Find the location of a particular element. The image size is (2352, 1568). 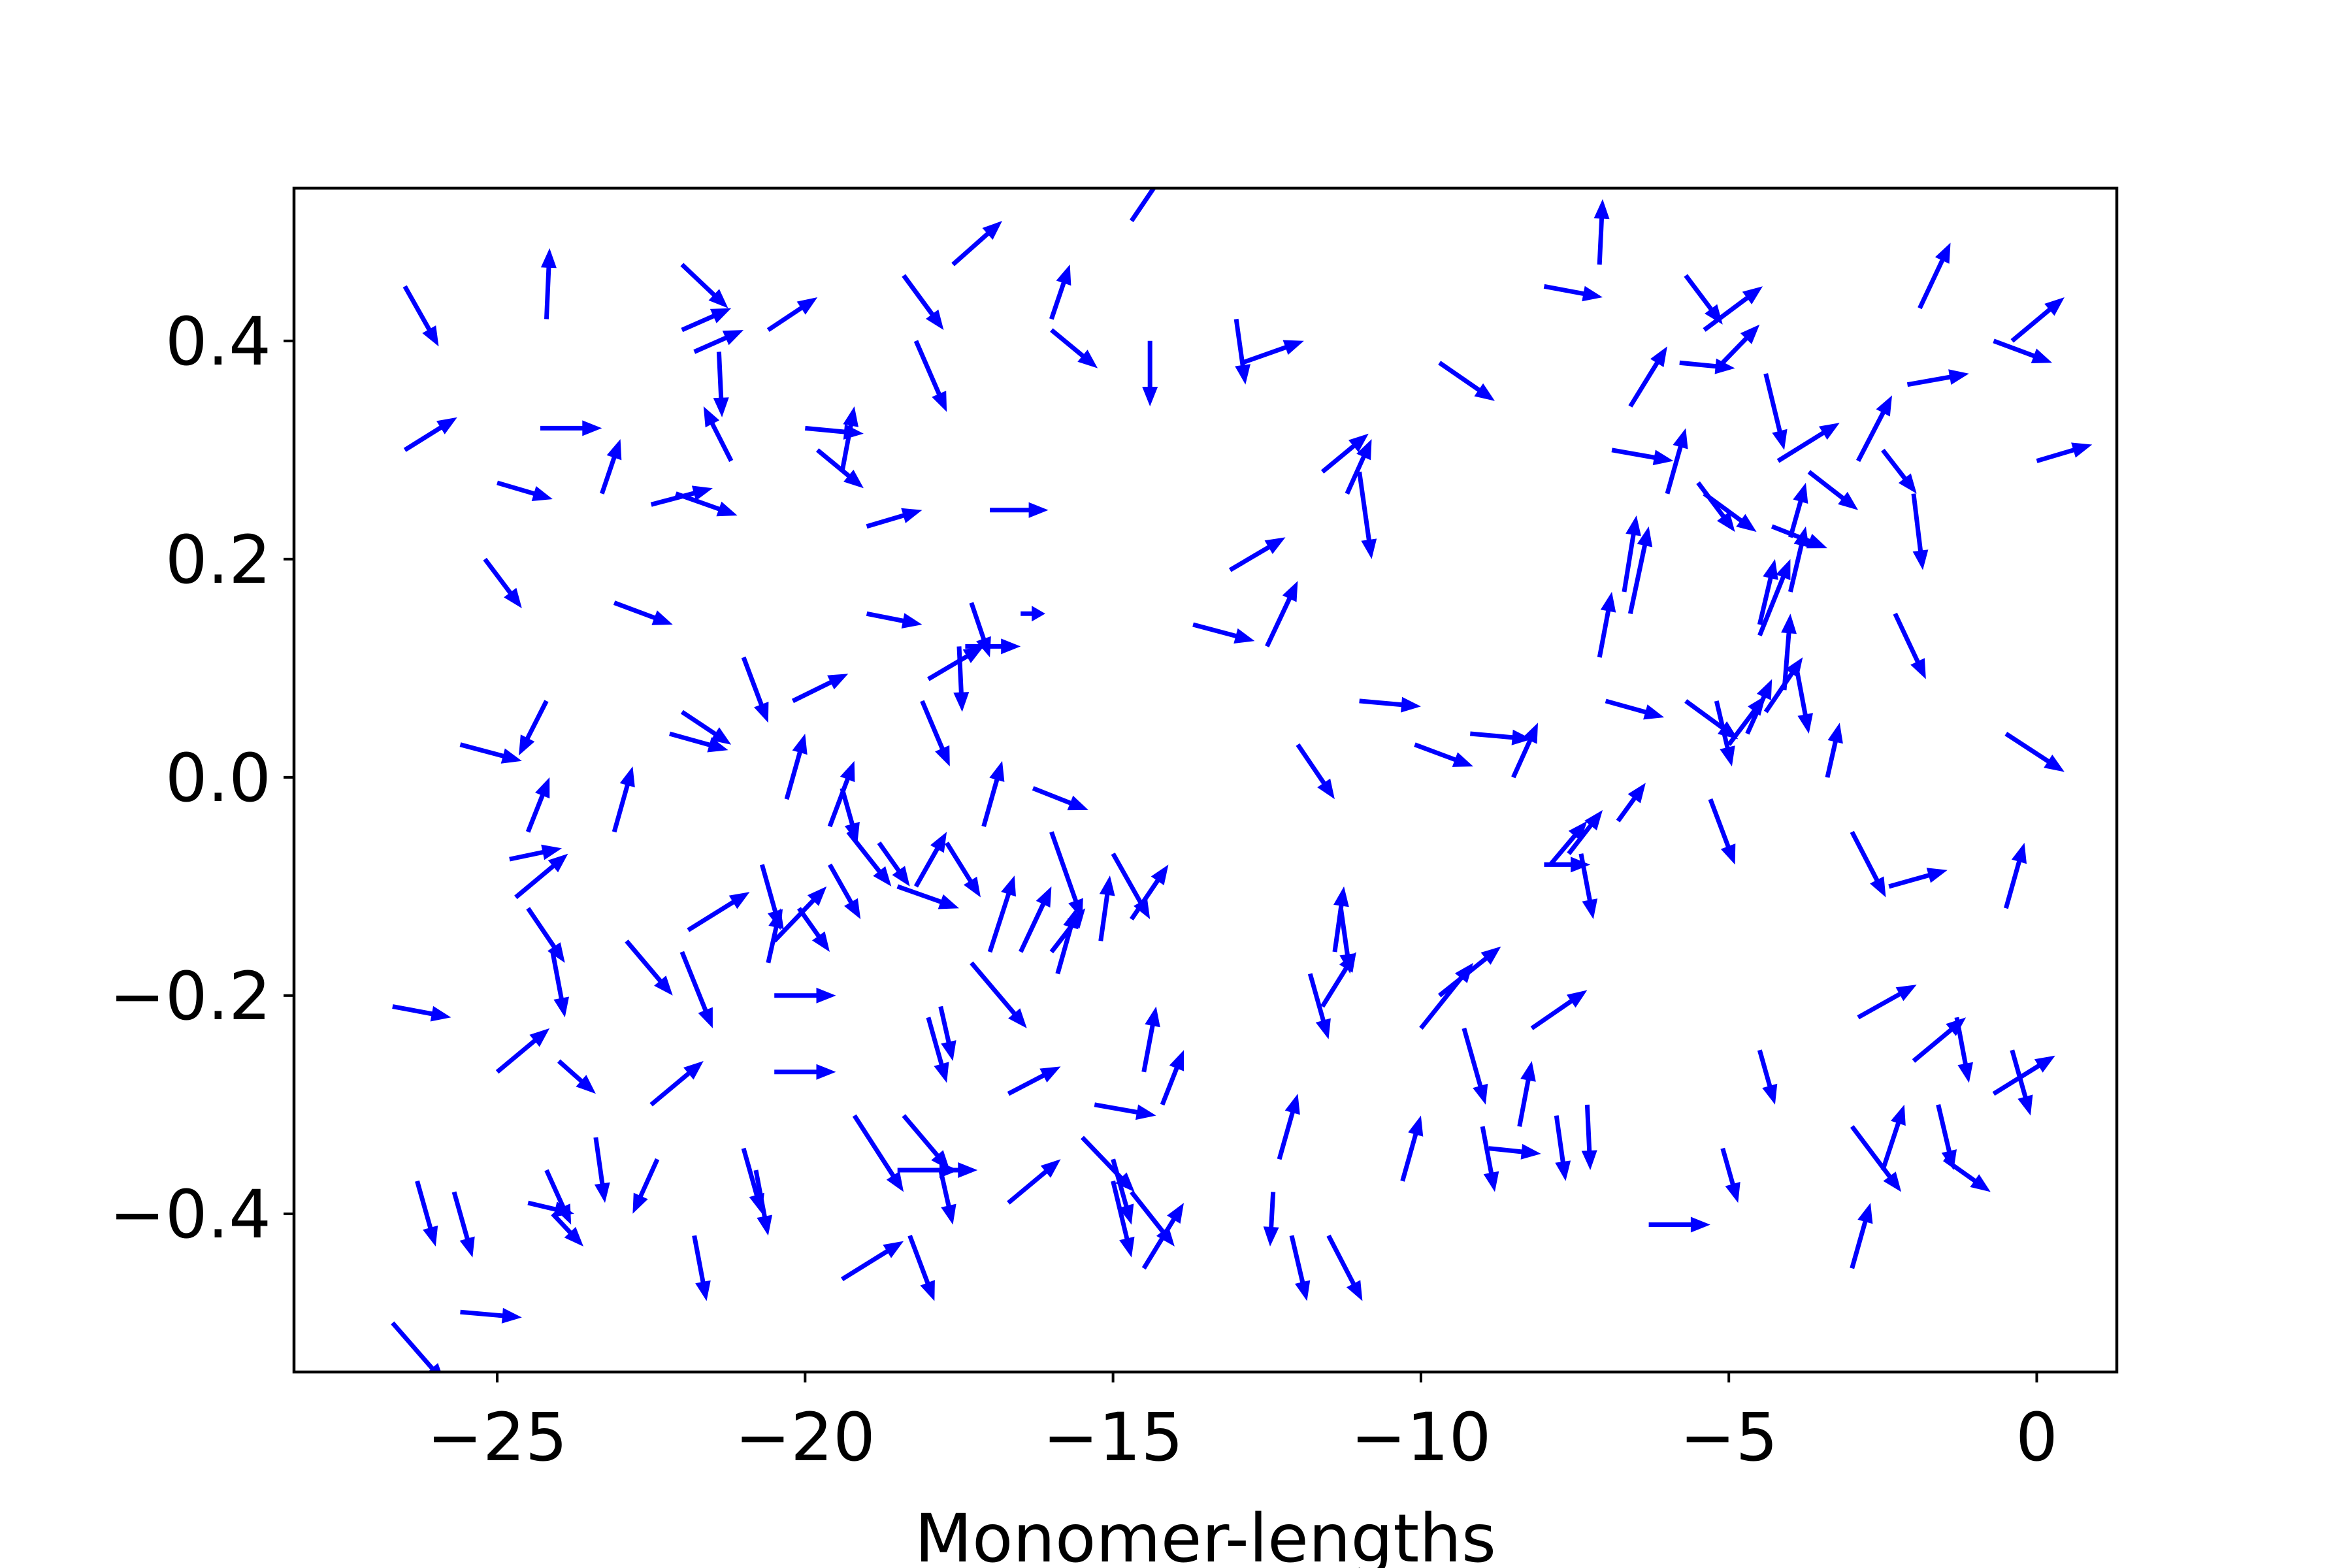

x-tick-label: −25 is located at coordinates (497, 1438).